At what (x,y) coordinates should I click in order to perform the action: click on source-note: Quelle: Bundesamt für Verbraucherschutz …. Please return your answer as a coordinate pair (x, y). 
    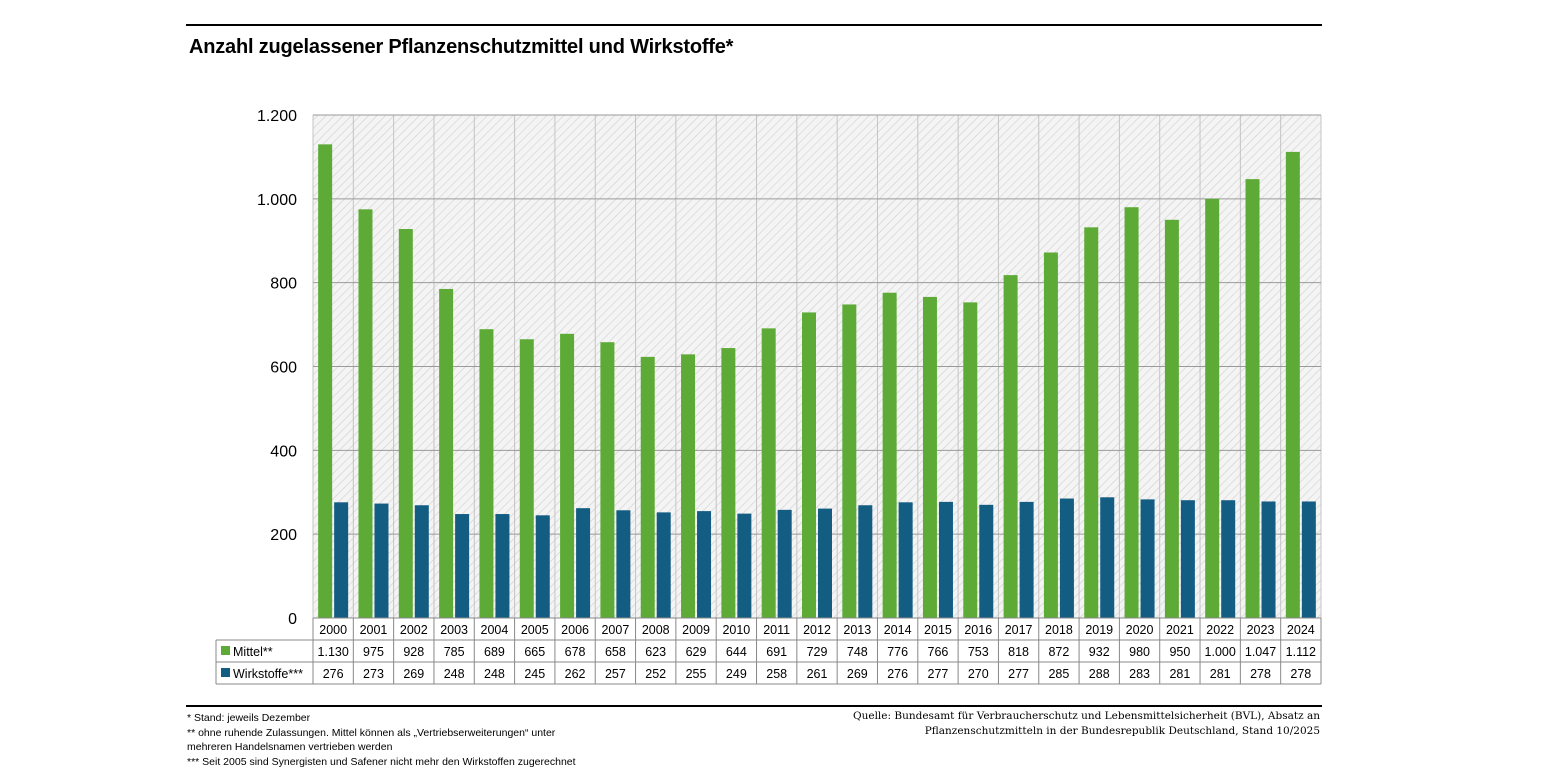
    Looking at the image, I should click on (1070, 724).